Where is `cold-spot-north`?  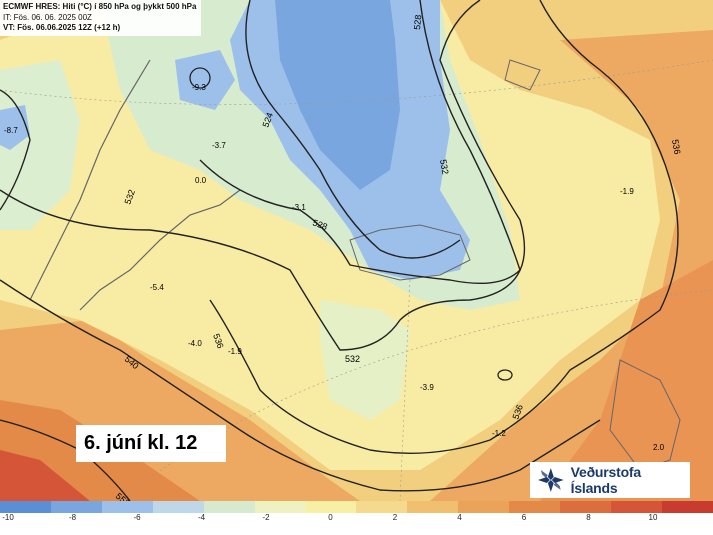 cold-spot-north is located at coordinates (205, 80).